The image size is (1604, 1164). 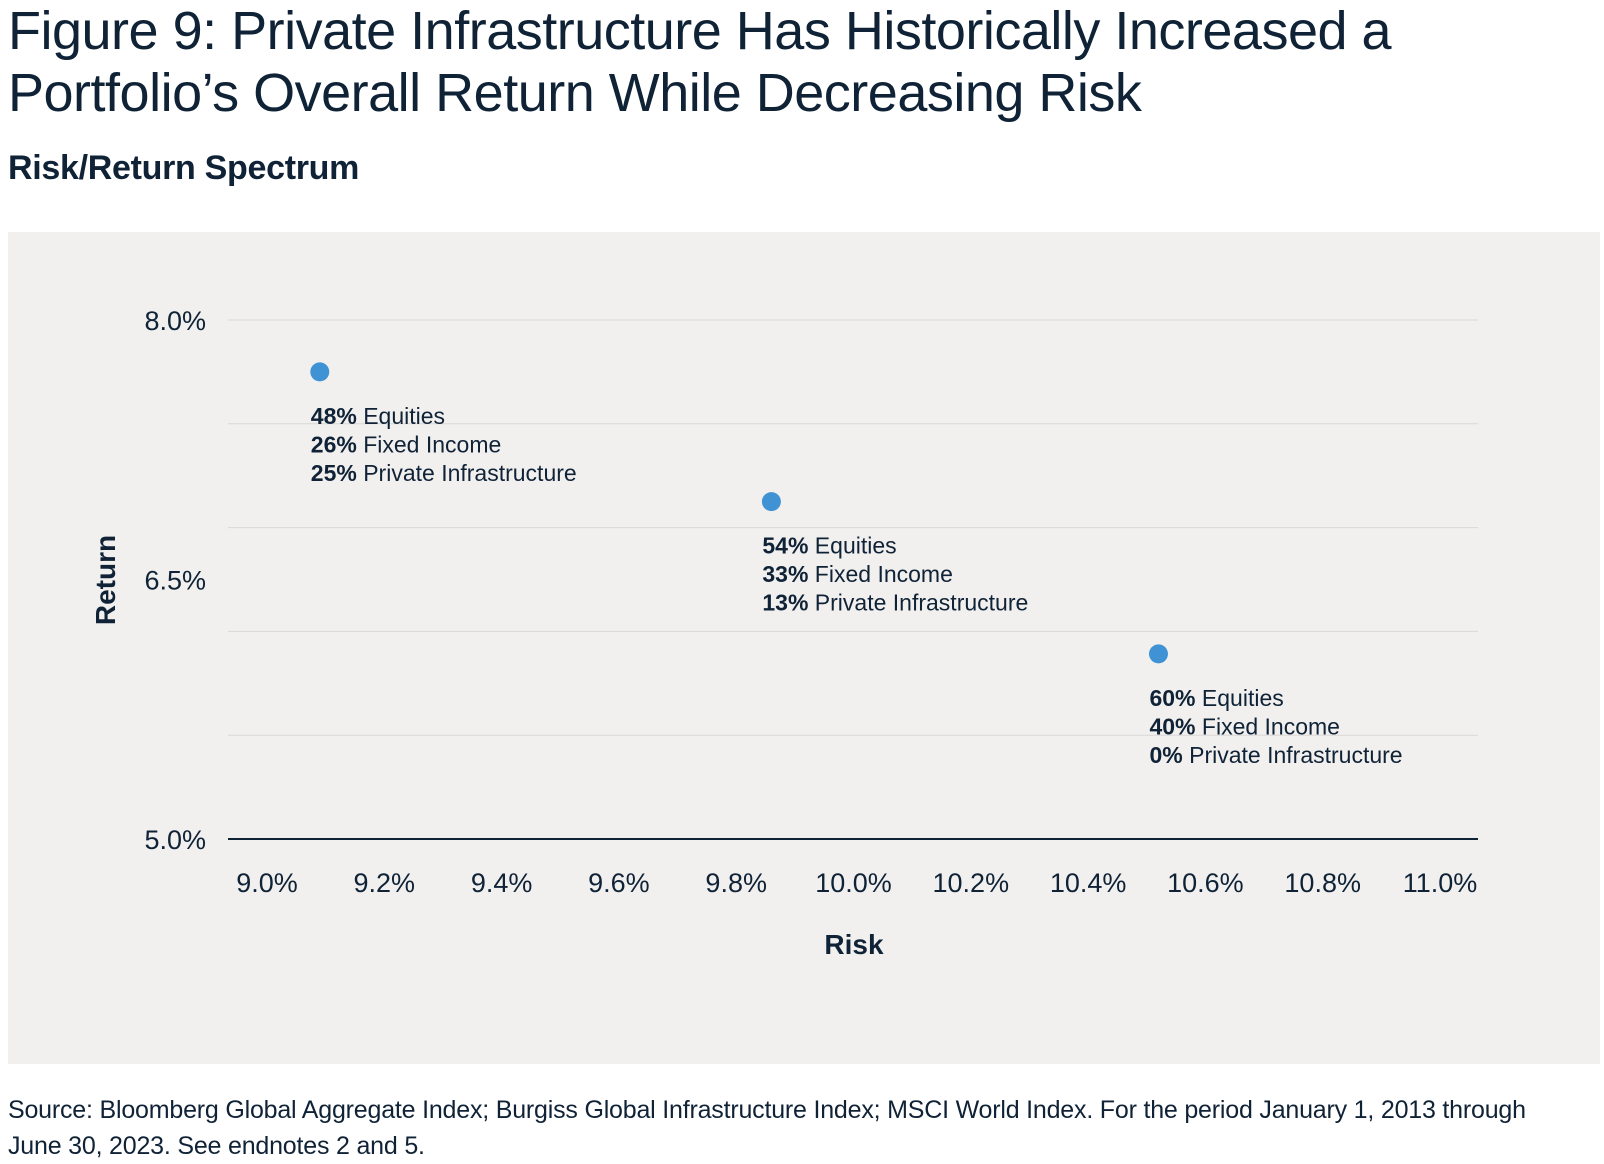 What do you see at coordinates (105, 580) in the screenshot?
I see `y-axis-title: Return` at bounding box center [105, 580].